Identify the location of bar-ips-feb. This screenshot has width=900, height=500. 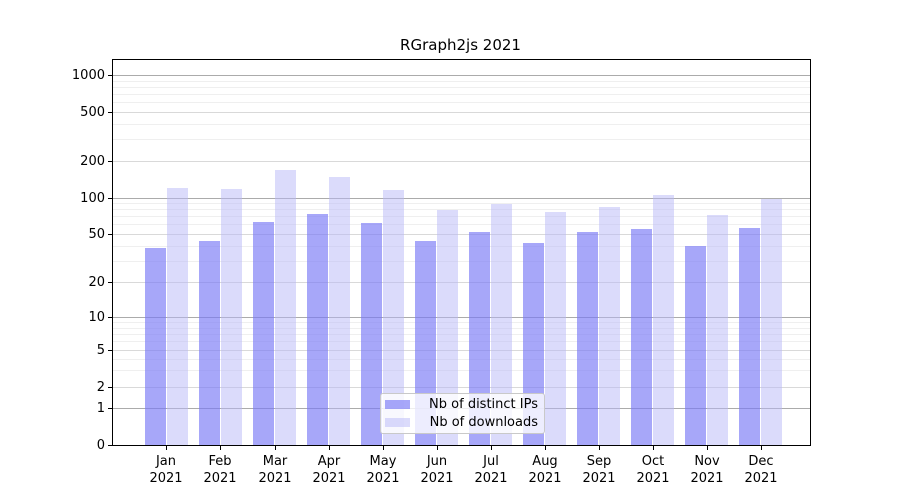
(209, 343).